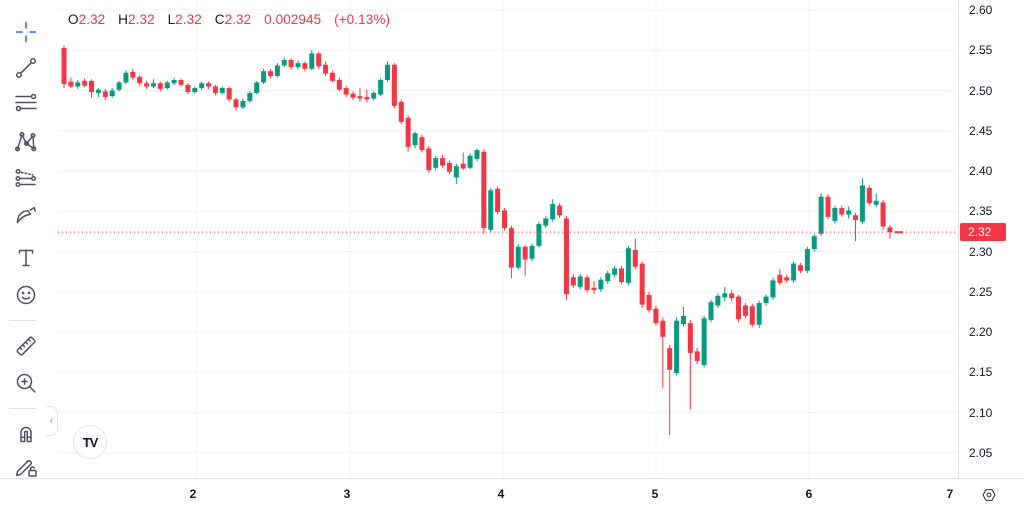 The height and width of the screenshot is (516, 1024). What do you see at coordinates (512, 497) in the screenshot?
I see `time-axis: 2 3 4 5 6 7` at bounding box center [512, 497].